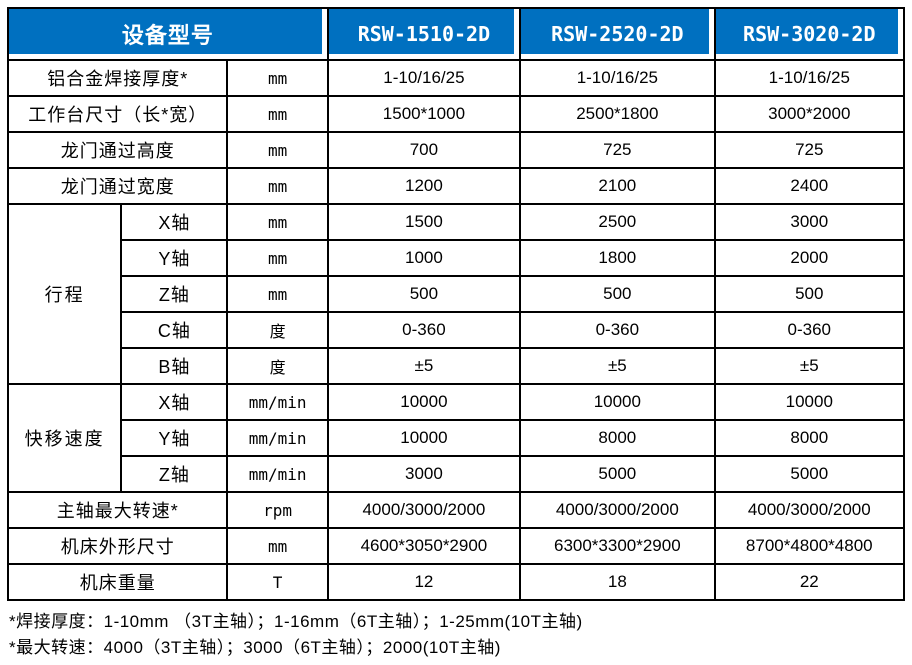 This screenshot has height=665, width=912. Describe the element at coordinates (168, 34) in the screenshot. I see `device-model-header: 设备型号` at that location.